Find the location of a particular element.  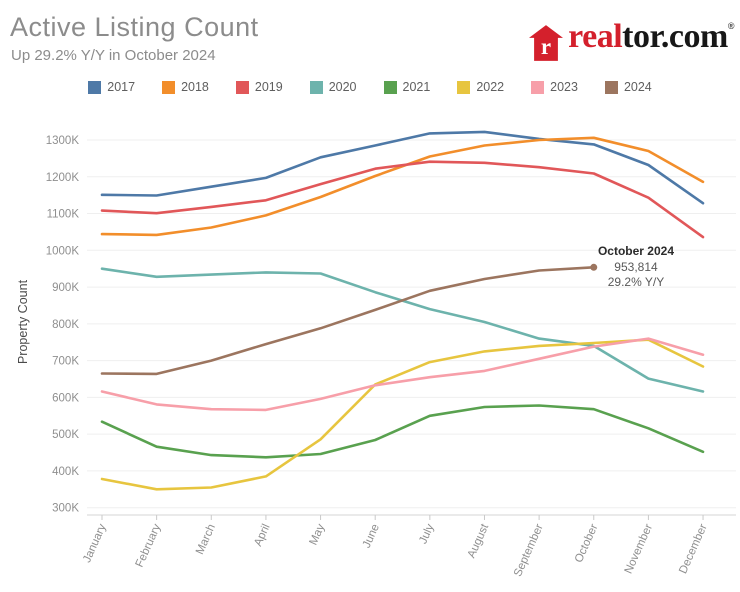

x-axis-tick-label: November is located at coordinates (639, 548).